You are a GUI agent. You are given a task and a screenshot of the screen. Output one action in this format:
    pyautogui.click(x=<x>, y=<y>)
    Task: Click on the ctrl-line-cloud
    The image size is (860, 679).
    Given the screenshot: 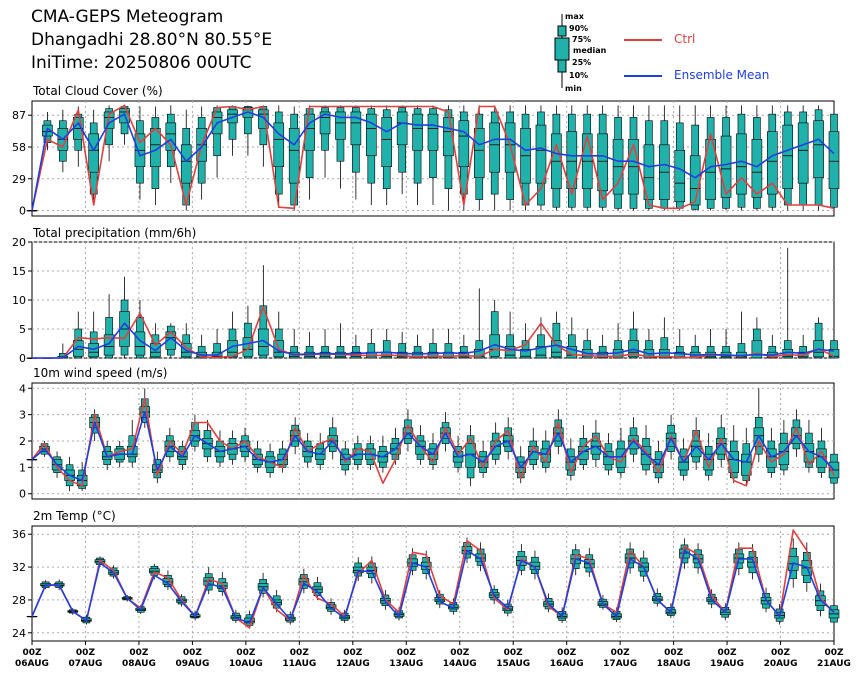 What is the action you would take?
    pyautogui.click(x=433, y=157)
    